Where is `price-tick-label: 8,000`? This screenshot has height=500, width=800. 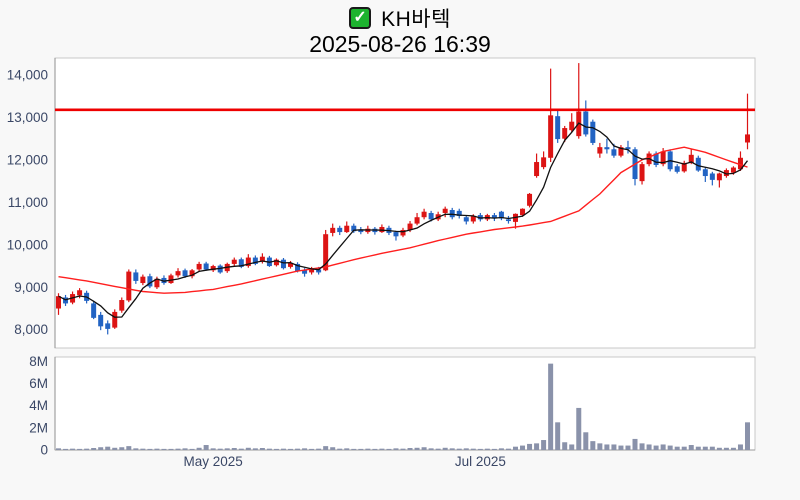 price-tick-label: 8,000 is located at coordinates (31, 329).